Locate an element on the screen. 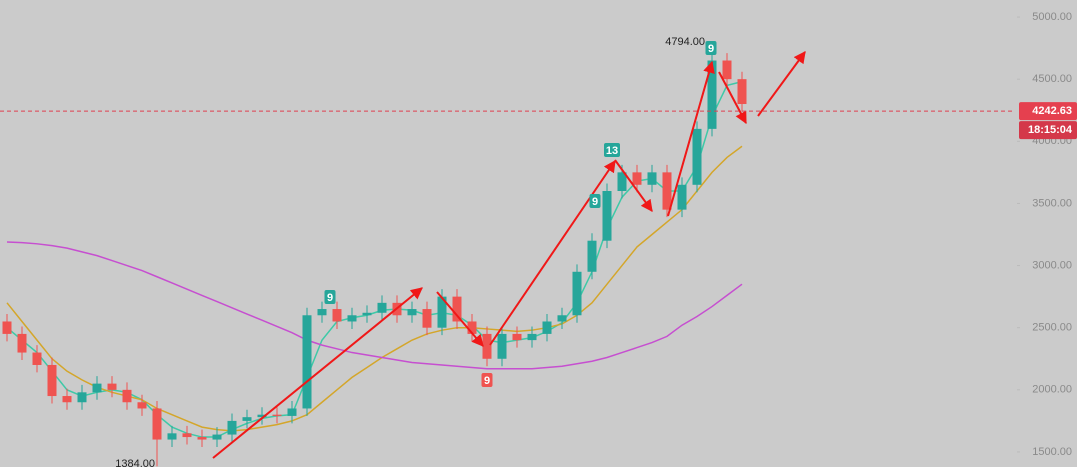 The height and width of the screenshot is (467, 1077). y-tick-label: 5000.00 is located at coordinates (1052, 17).